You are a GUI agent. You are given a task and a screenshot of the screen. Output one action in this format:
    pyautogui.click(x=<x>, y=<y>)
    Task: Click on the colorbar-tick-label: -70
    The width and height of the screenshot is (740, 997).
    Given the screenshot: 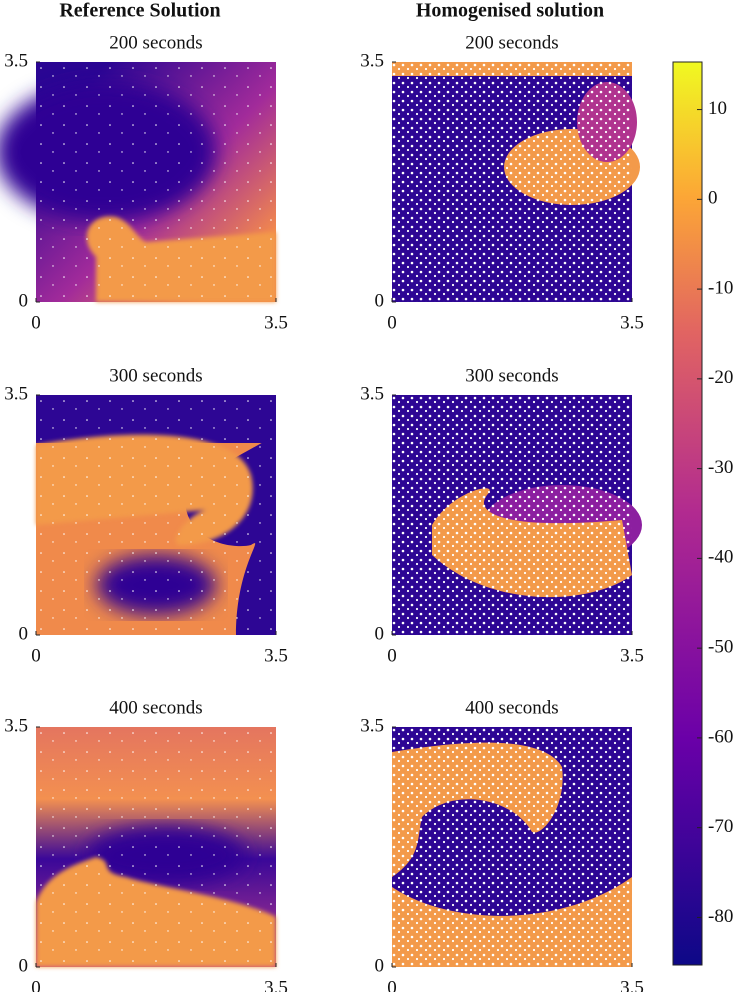 What is the action you would take?
    pyautogui.click(x=720, y=826)
    